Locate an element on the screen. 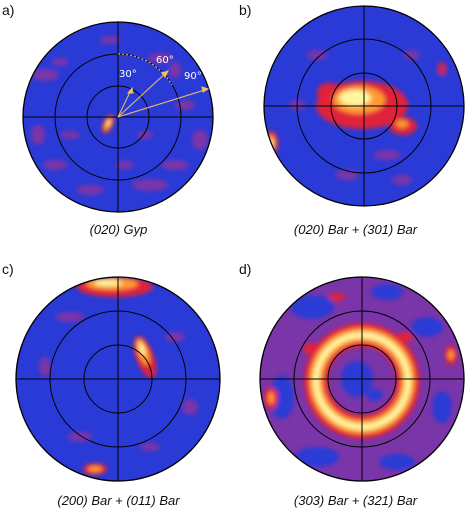  panel-tag-d: d) is located at coordinates (245, 269).